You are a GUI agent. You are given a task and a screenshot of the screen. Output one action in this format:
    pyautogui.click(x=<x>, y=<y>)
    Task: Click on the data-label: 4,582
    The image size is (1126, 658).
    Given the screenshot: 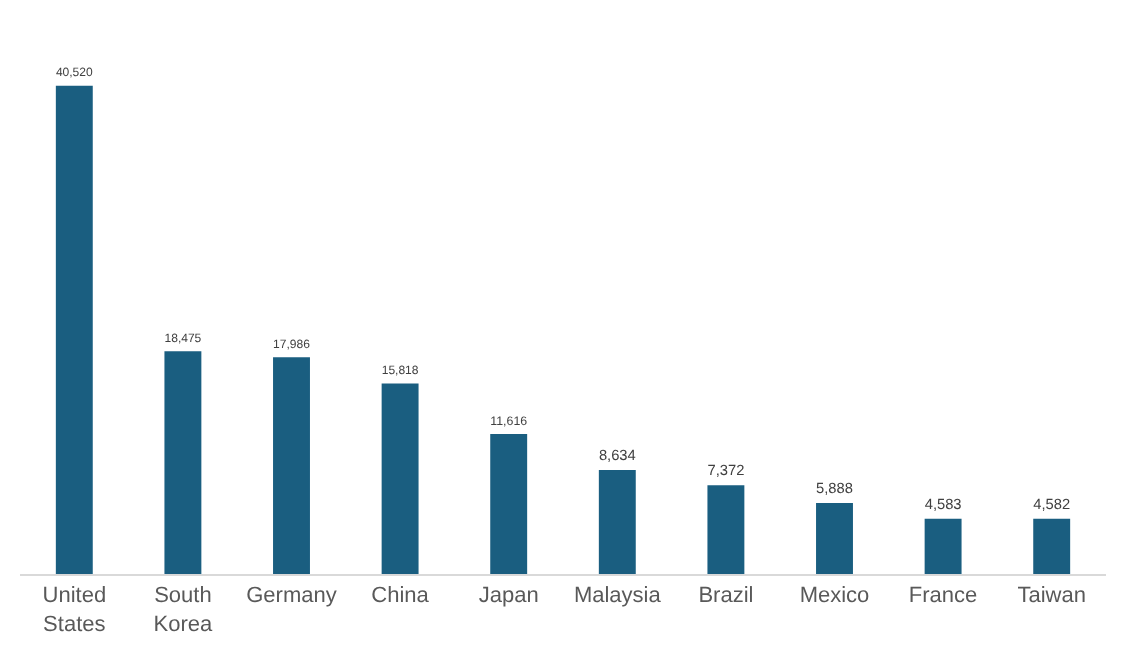 What is the action you would take?
    pyautogui.click(x=1052, y=503)
    